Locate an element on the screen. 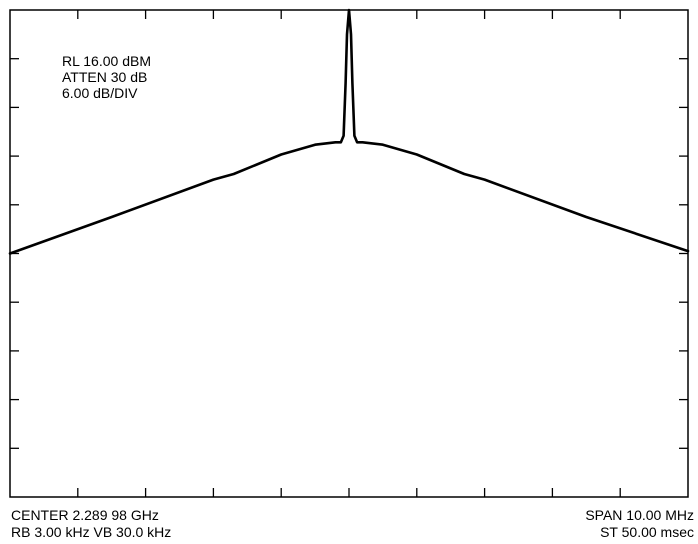 The height and width of the screenshot is (544, 698). center-frequency: CENTER 2.289 98 GHz is located at coordinates (85, 515).